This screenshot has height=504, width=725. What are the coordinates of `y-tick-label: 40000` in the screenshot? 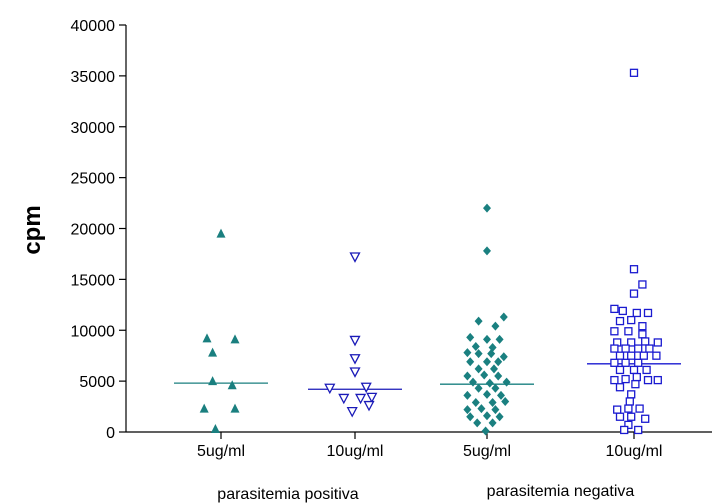 It's located at (93, 26).